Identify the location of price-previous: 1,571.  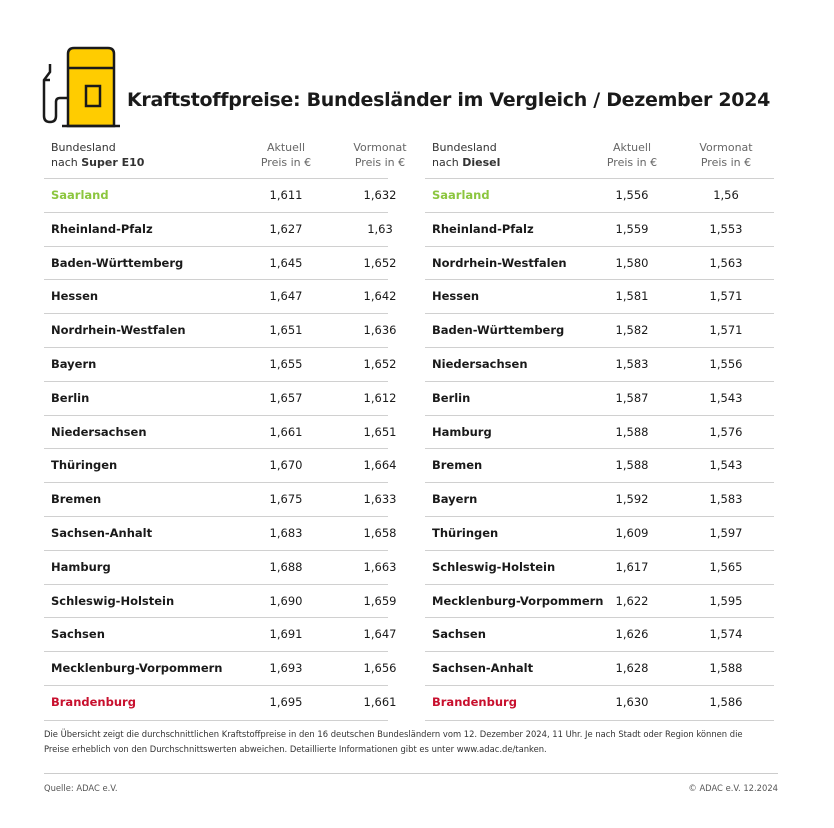
(726, 296).